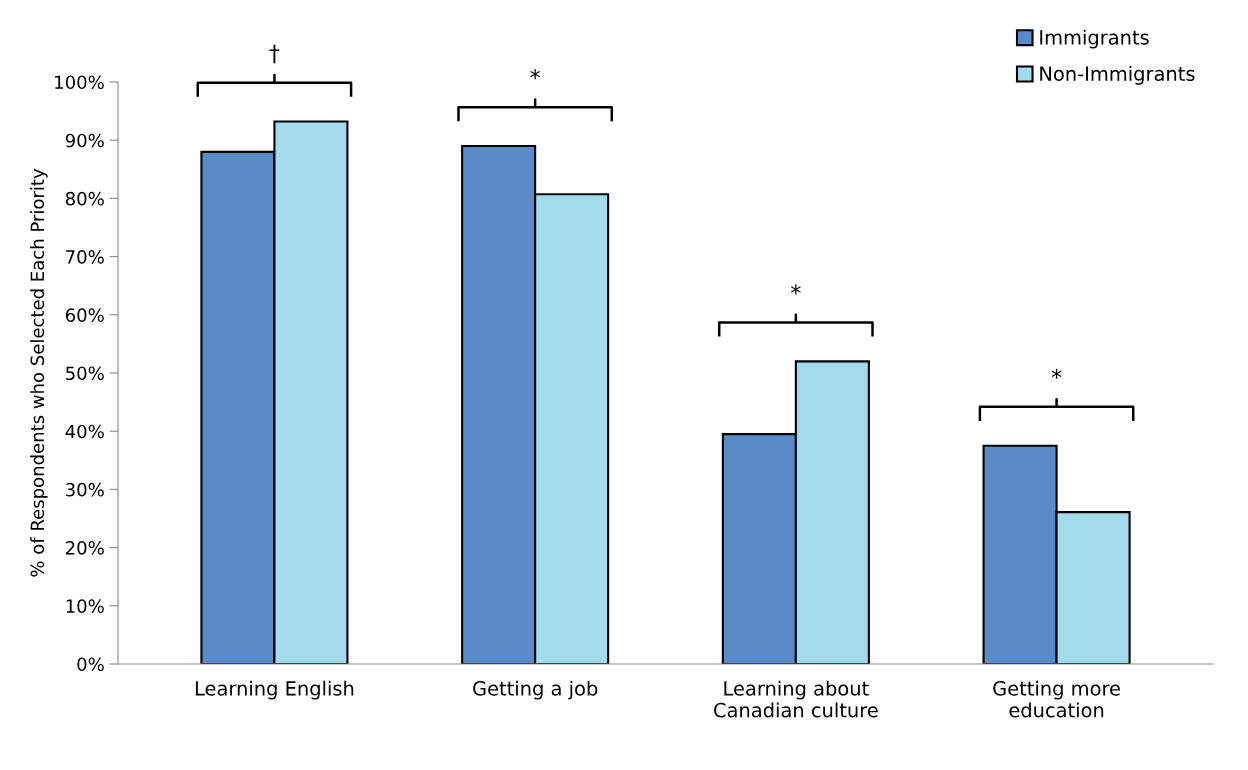 This screenshot has height=770, width=1248. Describe the element at coordinates (85, 373) in the screenshot. I see `y-tick-label: 50%` at that location.